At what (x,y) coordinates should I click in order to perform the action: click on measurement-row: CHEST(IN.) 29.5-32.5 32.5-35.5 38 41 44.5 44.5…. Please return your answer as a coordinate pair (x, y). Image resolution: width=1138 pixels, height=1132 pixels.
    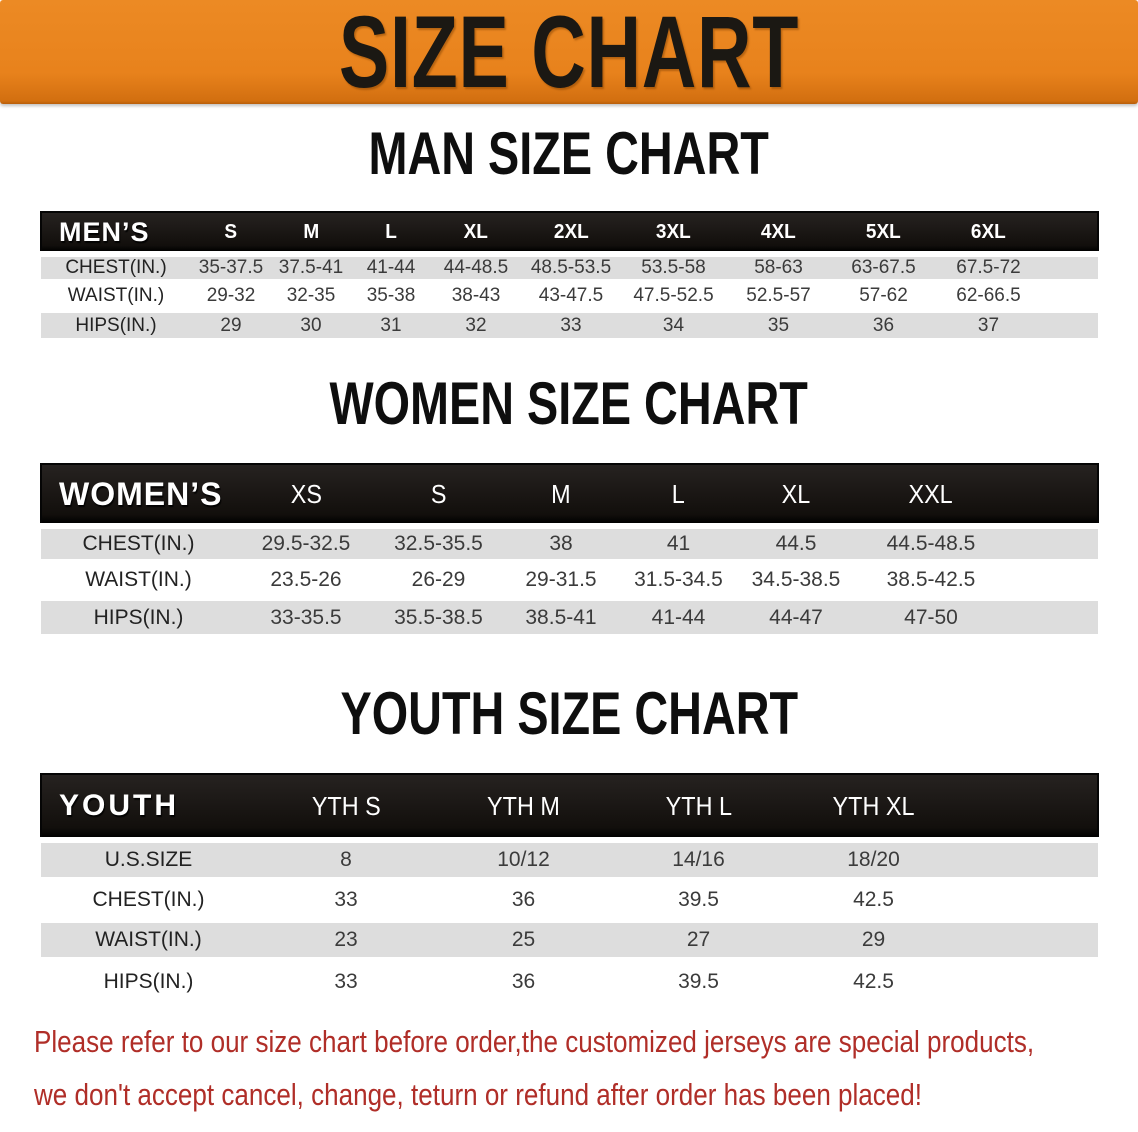
    Looking at the image, I should click on (569, 542).